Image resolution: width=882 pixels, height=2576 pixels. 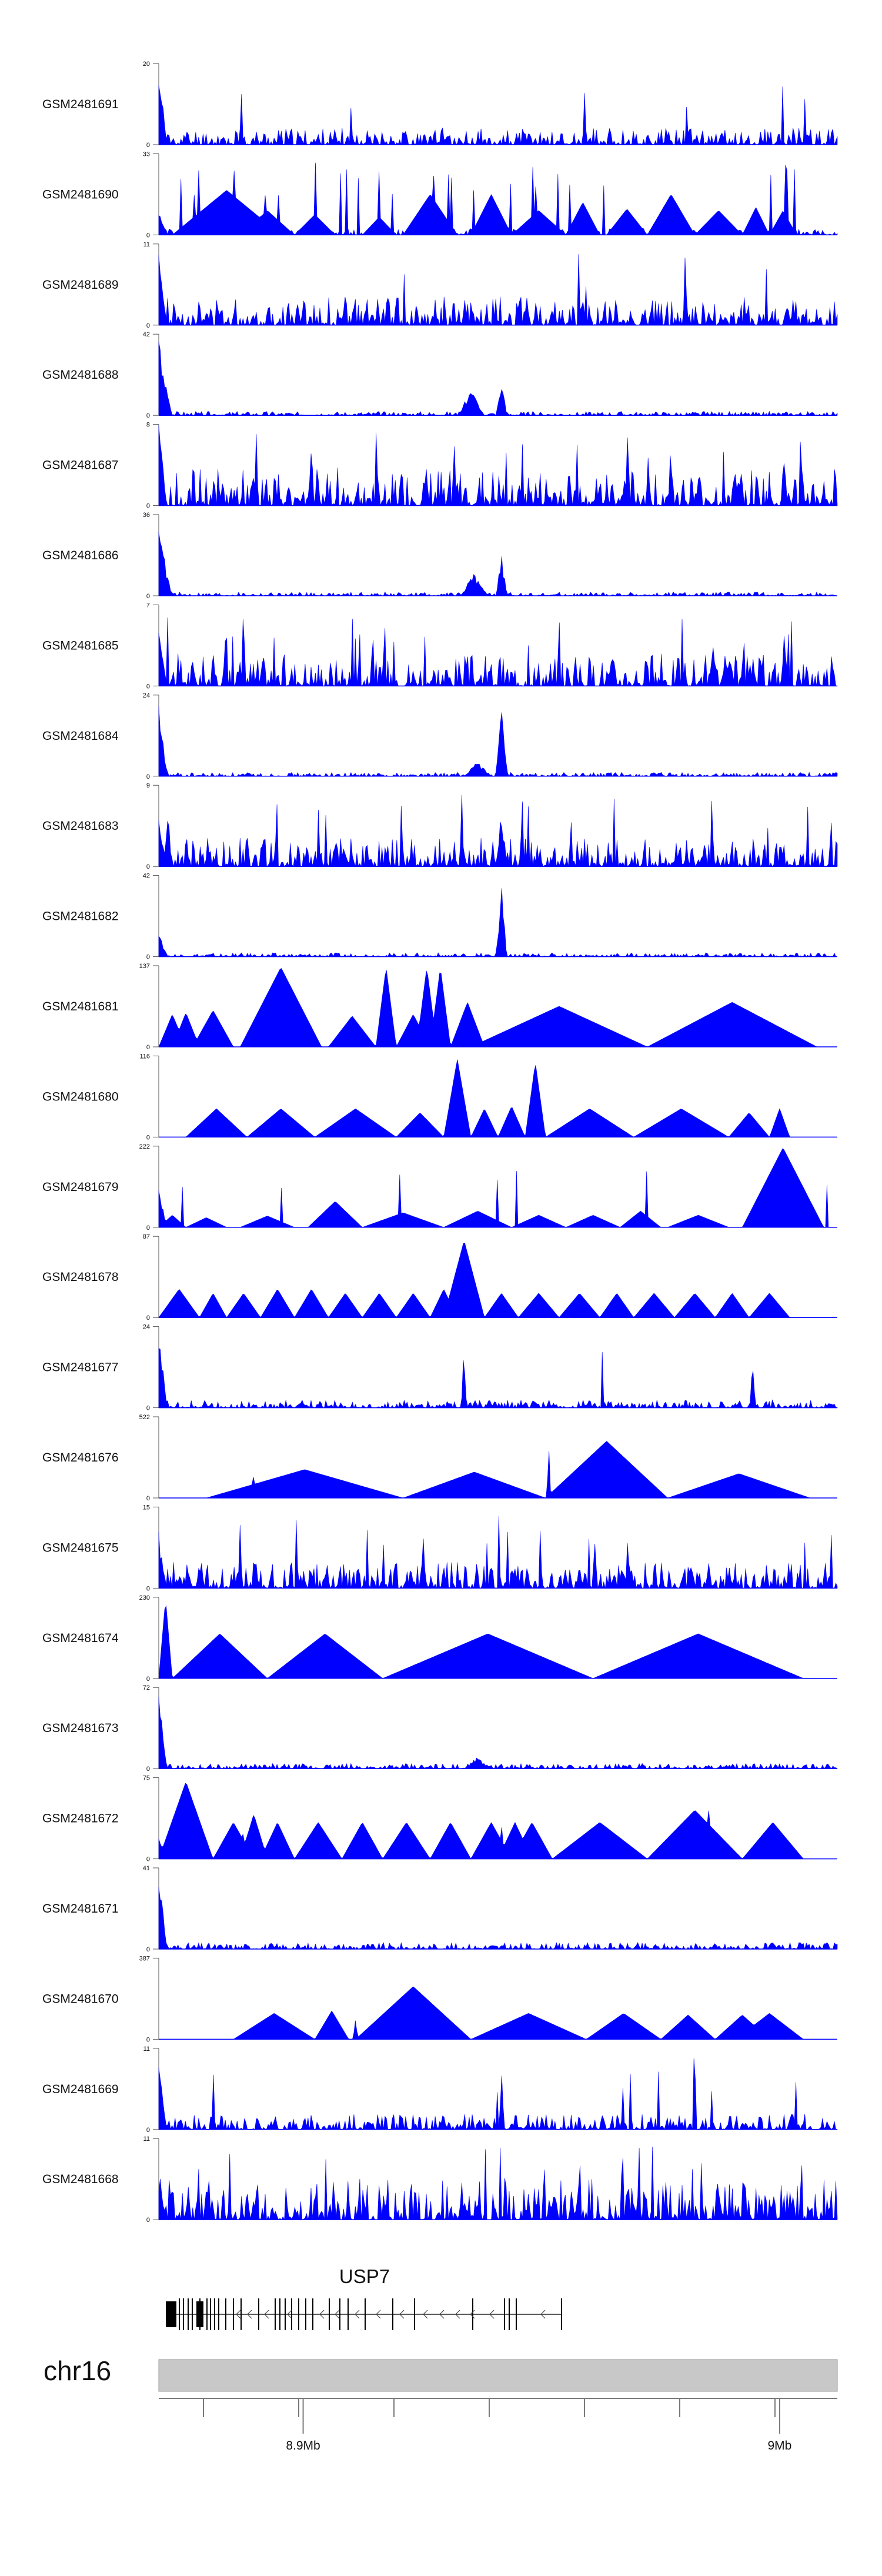 I want to click on track-GSM2481684: GSM2481684 24 0, so click(x=440, y=736).